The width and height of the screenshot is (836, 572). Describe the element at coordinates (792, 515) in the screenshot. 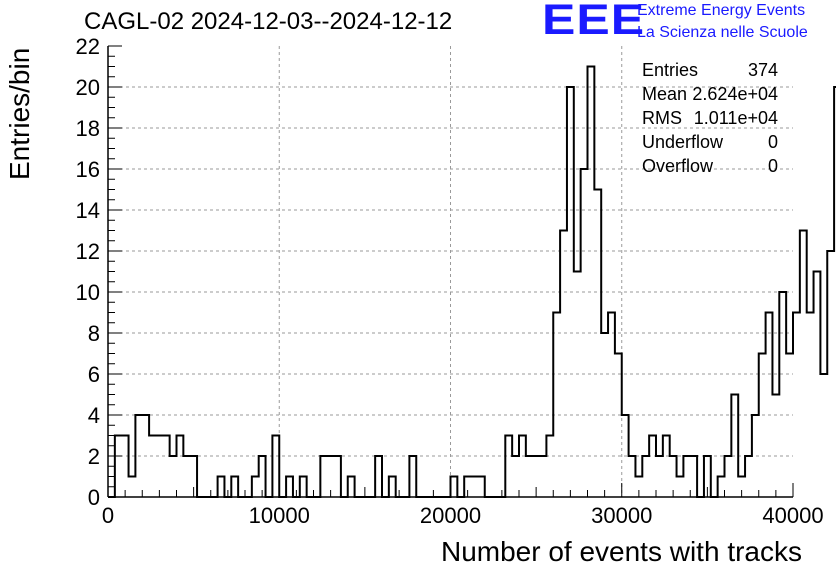

I see `x-tick-label: 40000` at that location.